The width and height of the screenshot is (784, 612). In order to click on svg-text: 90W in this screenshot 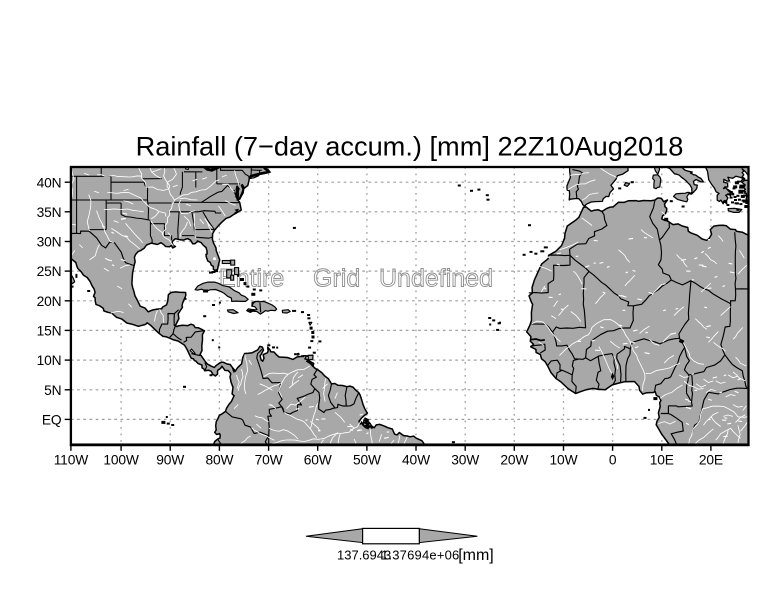, I will do `click(170, 460)`.